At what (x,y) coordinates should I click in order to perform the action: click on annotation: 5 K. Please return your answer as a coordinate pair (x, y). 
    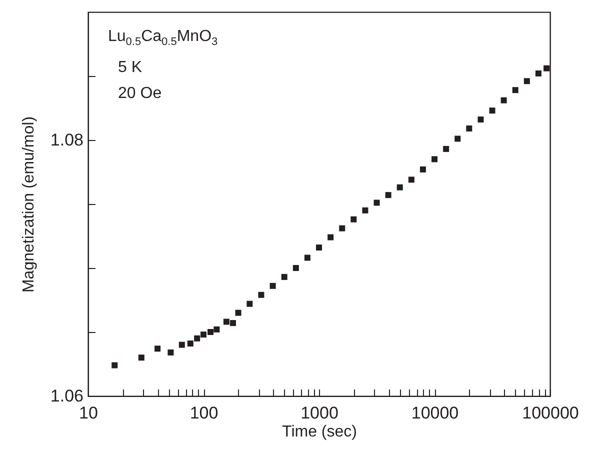
    Looking at the image, I should click on (130, 68).